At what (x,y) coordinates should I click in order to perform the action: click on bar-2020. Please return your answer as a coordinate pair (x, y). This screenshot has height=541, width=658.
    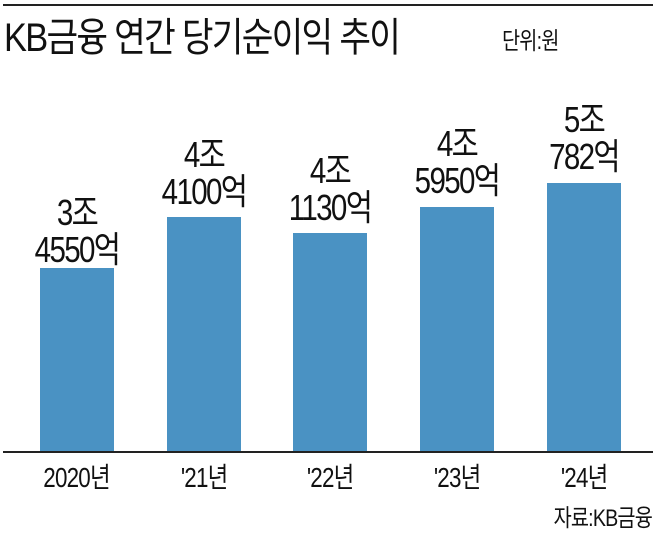
    Looking at the image, I should click on (77, 360).